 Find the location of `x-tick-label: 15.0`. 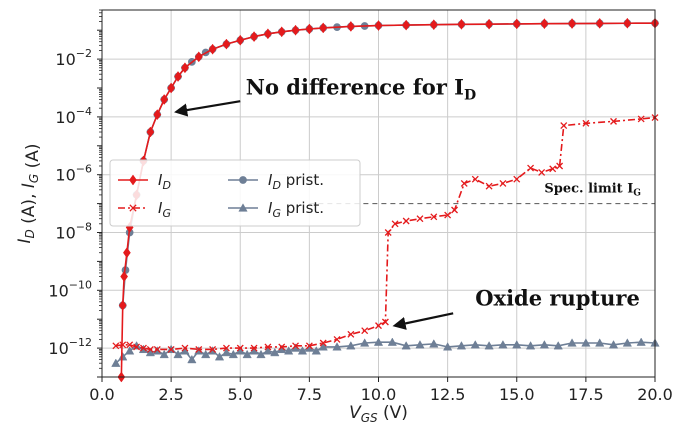

x-tick-label: 15.0 is located at coordinates (517, 394).